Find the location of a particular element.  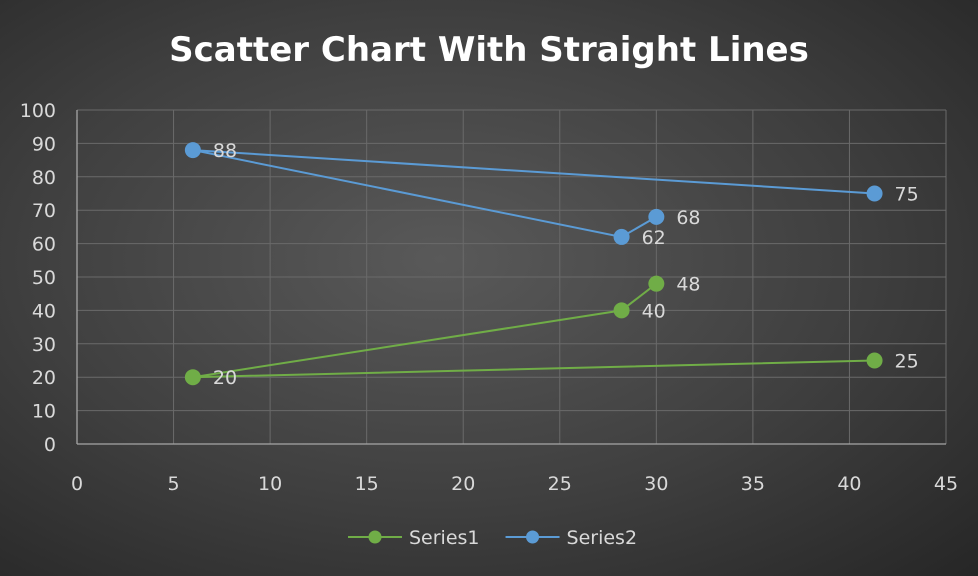

data-label: 20 is located at coordinates (225, 378).